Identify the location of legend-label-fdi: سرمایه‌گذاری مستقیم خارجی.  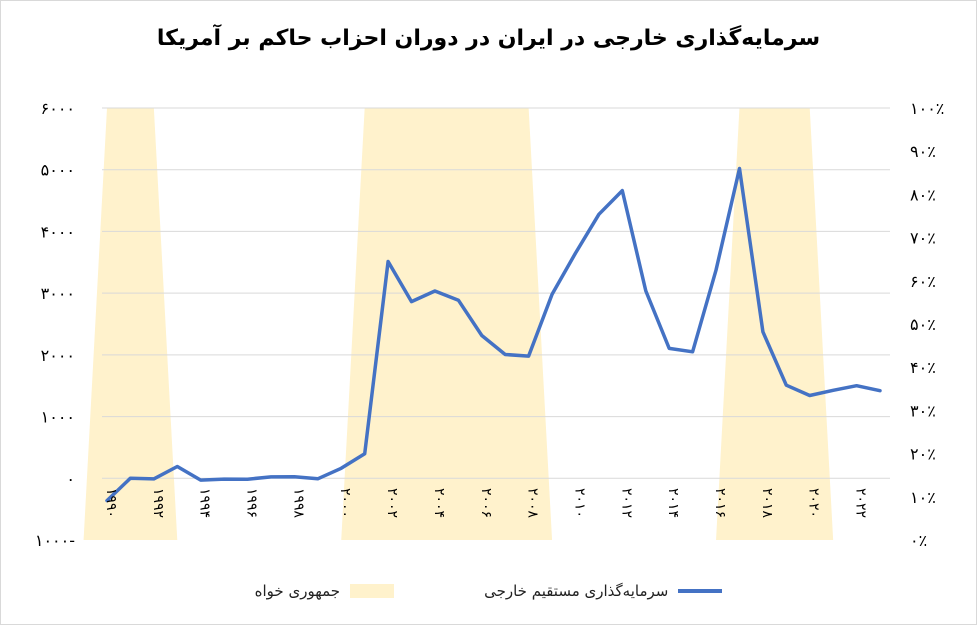
(576, 591).